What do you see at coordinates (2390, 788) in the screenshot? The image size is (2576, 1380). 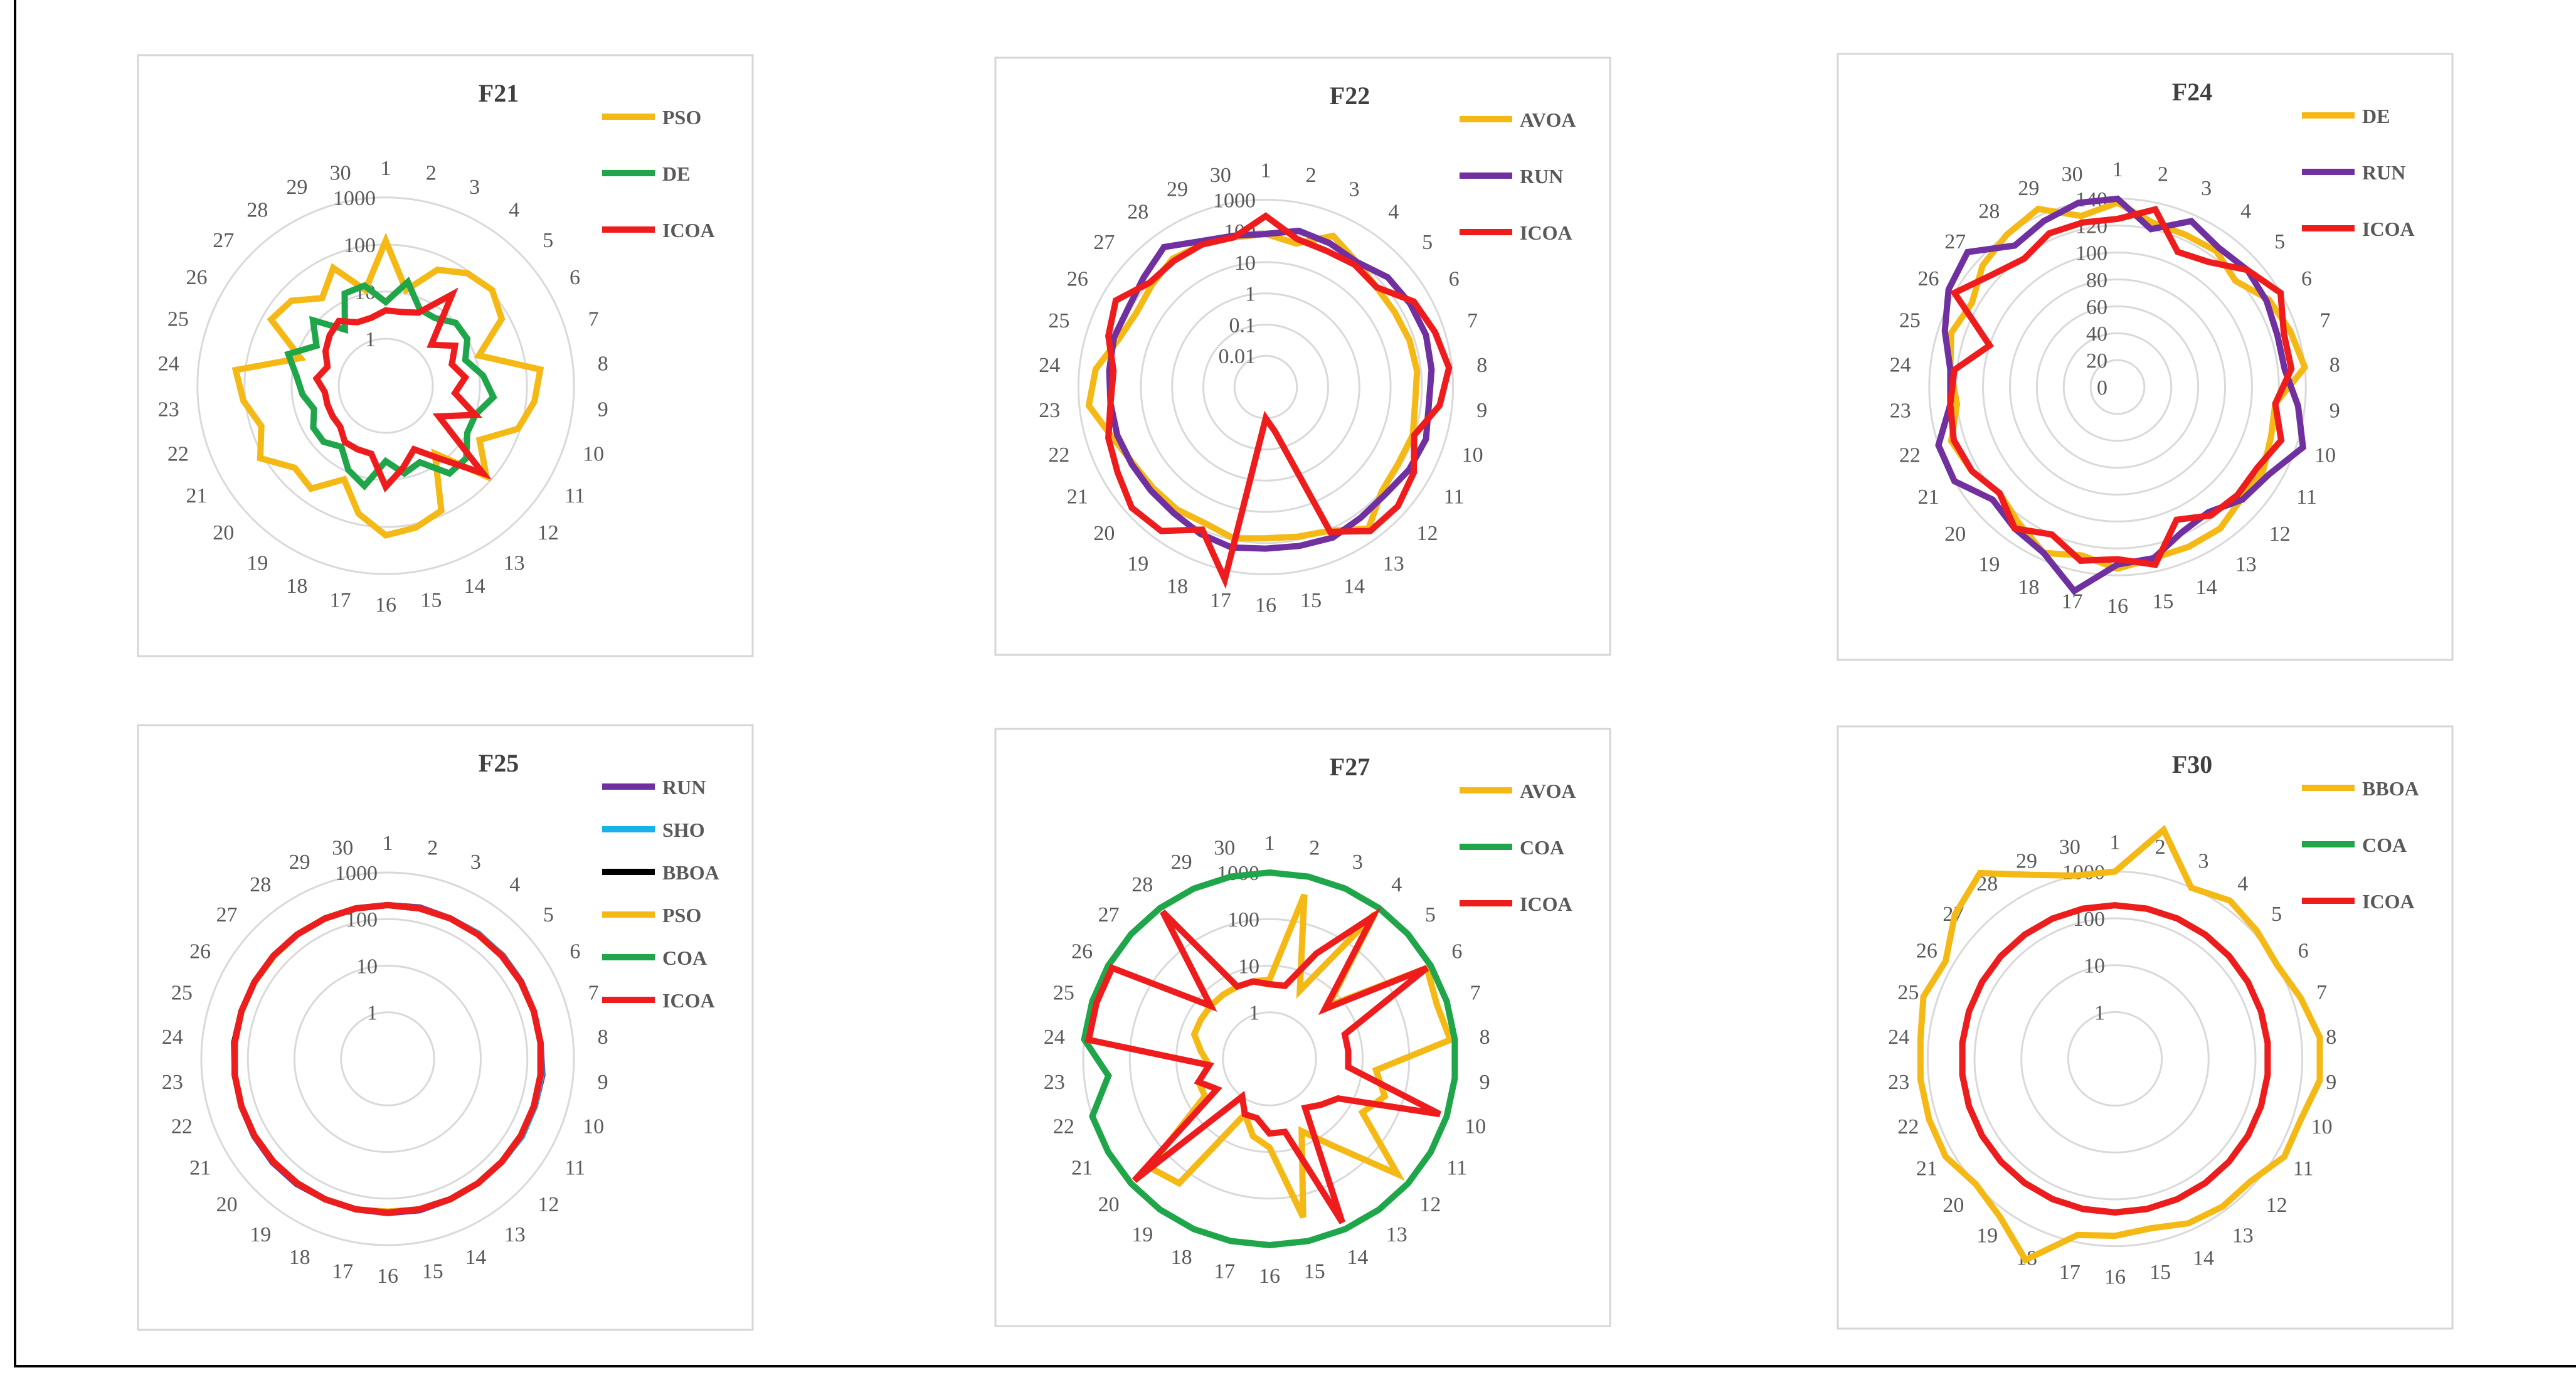 I see `legend-label-bboa: BBOA` at bounding box center [2390, 788].